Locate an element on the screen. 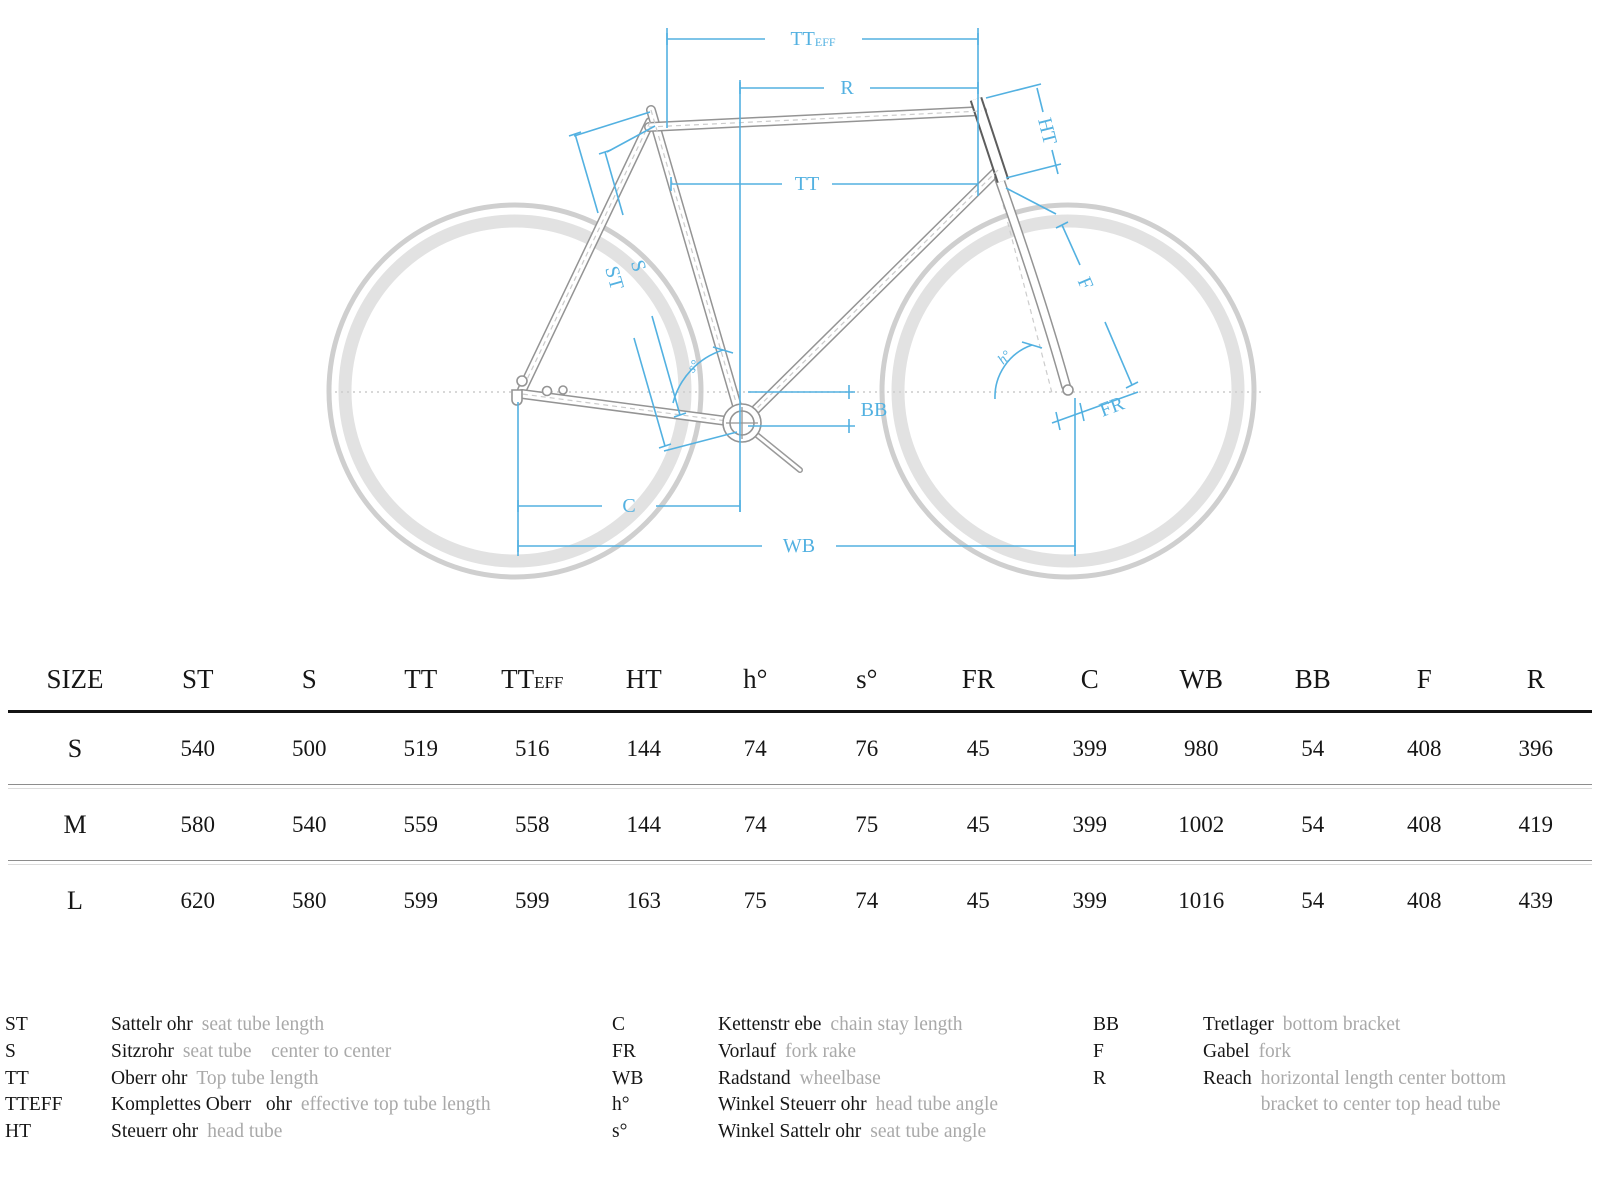 The image size is (1600, 1200). header-cell-size: SIZE is located at coordinates (75, 678).